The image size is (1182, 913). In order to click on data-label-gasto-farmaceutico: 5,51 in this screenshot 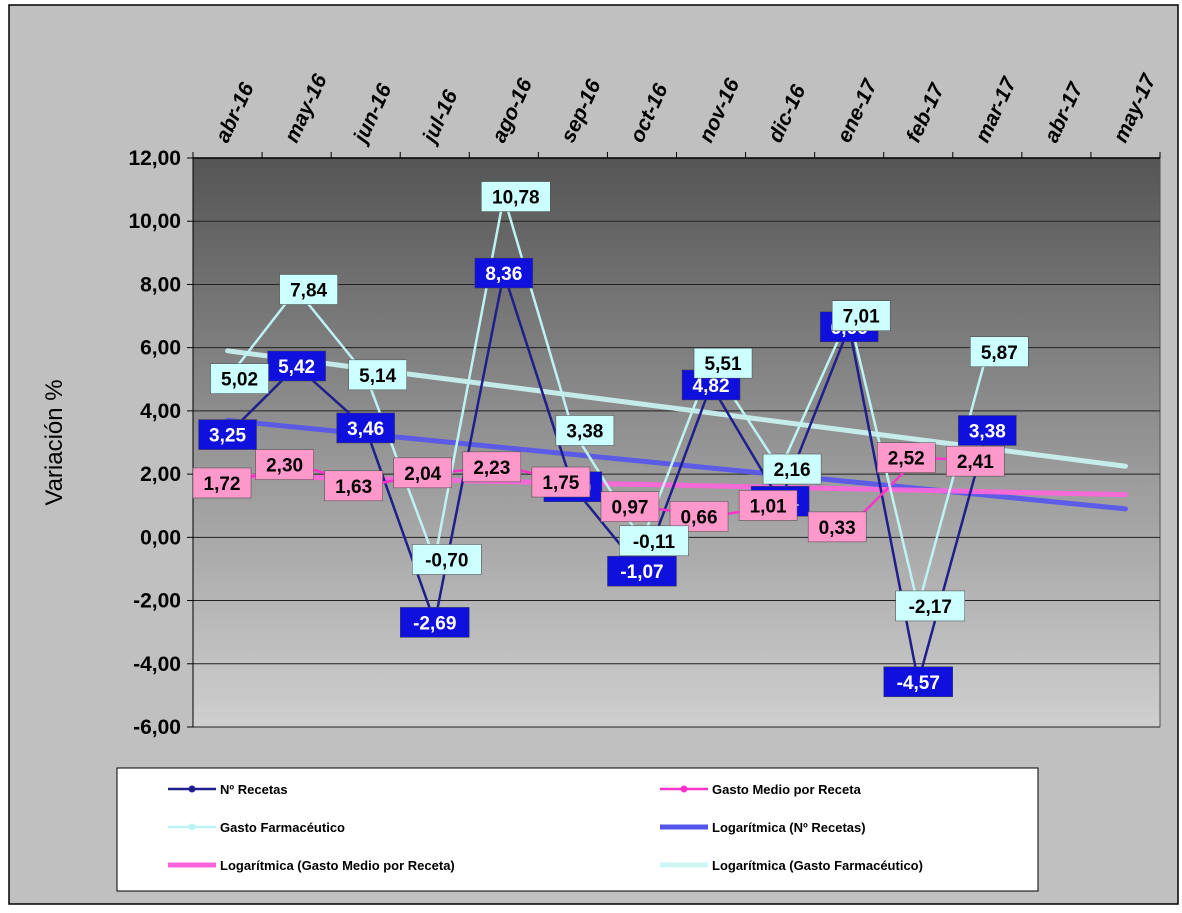, I will do `click(723, 364)`.